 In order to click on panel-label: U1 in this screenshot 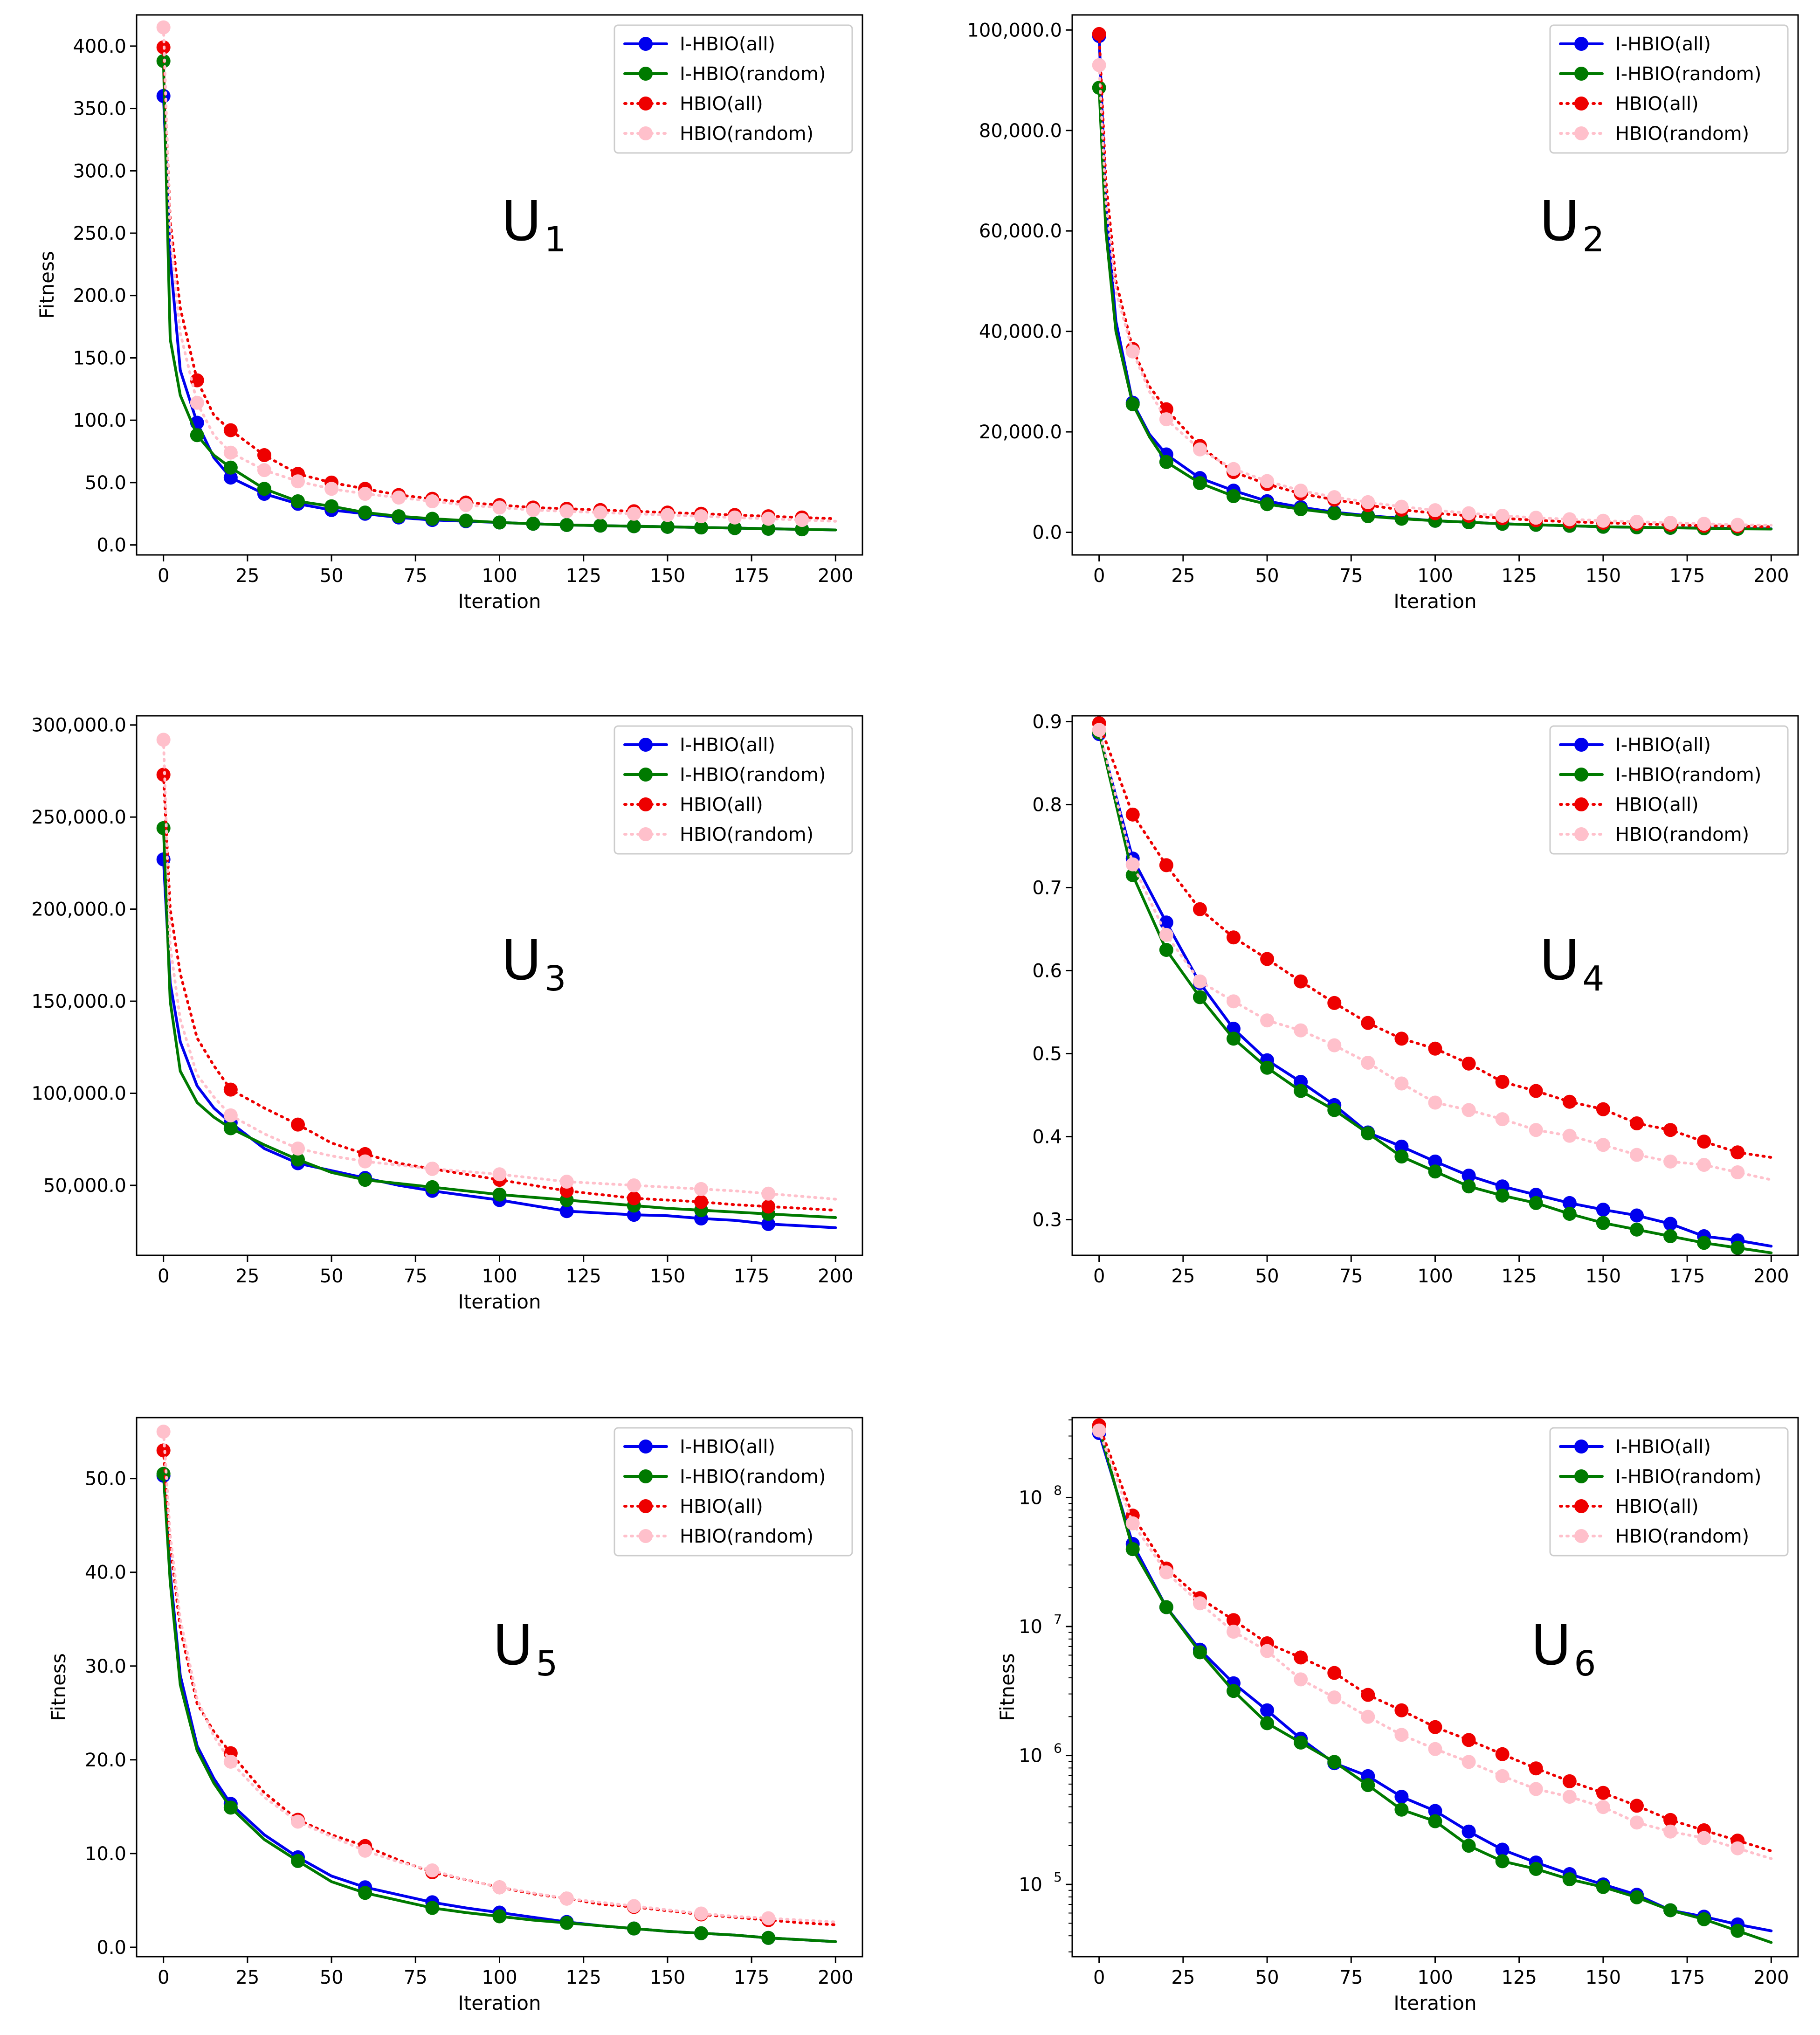, I will do `click(533, 225)`.